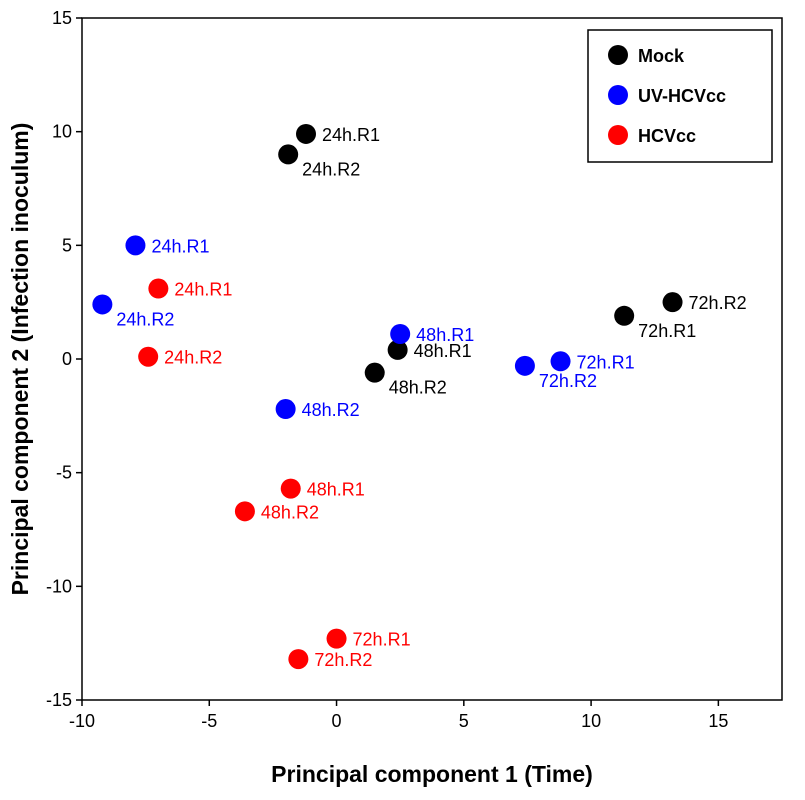  I want to click on x-axis-title: Principal component 1 (Time), so click(432, 774).